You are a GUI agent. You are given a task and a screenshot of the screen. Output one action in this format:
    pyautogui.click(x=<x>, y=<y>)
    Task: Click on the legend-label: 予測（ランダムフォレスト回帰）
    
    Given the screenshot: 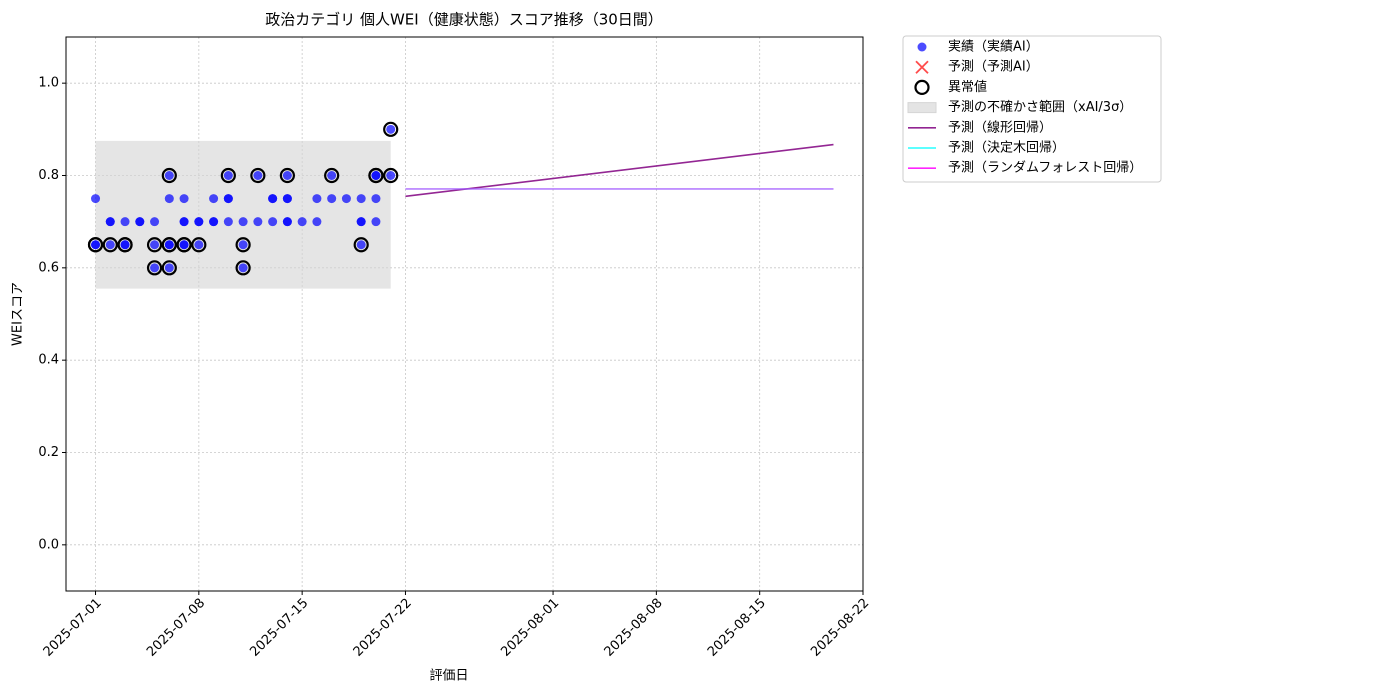 What is the action you would take?
    pyautogui.click(x=1045, y=168)
    